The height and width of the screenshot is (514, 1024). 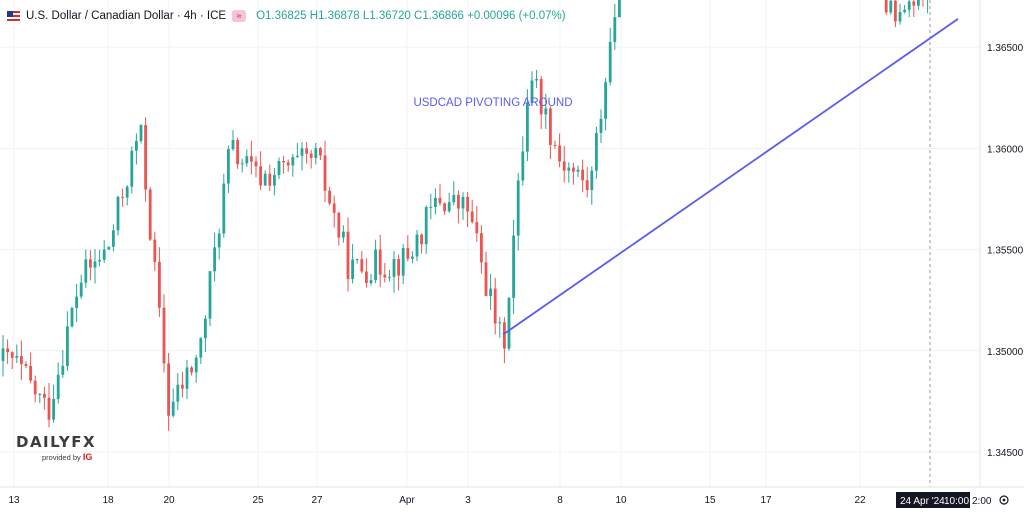 I want to click on indicator-toggle-icon: ≈, so click(x=239, y=16).